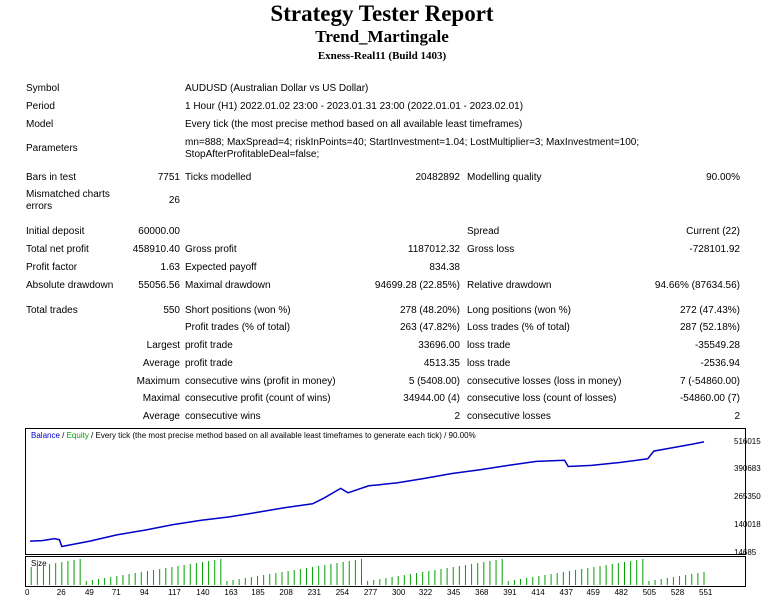 The image size is (764, 600). I want to click on x-tick-label: 551, so click(706, 592).